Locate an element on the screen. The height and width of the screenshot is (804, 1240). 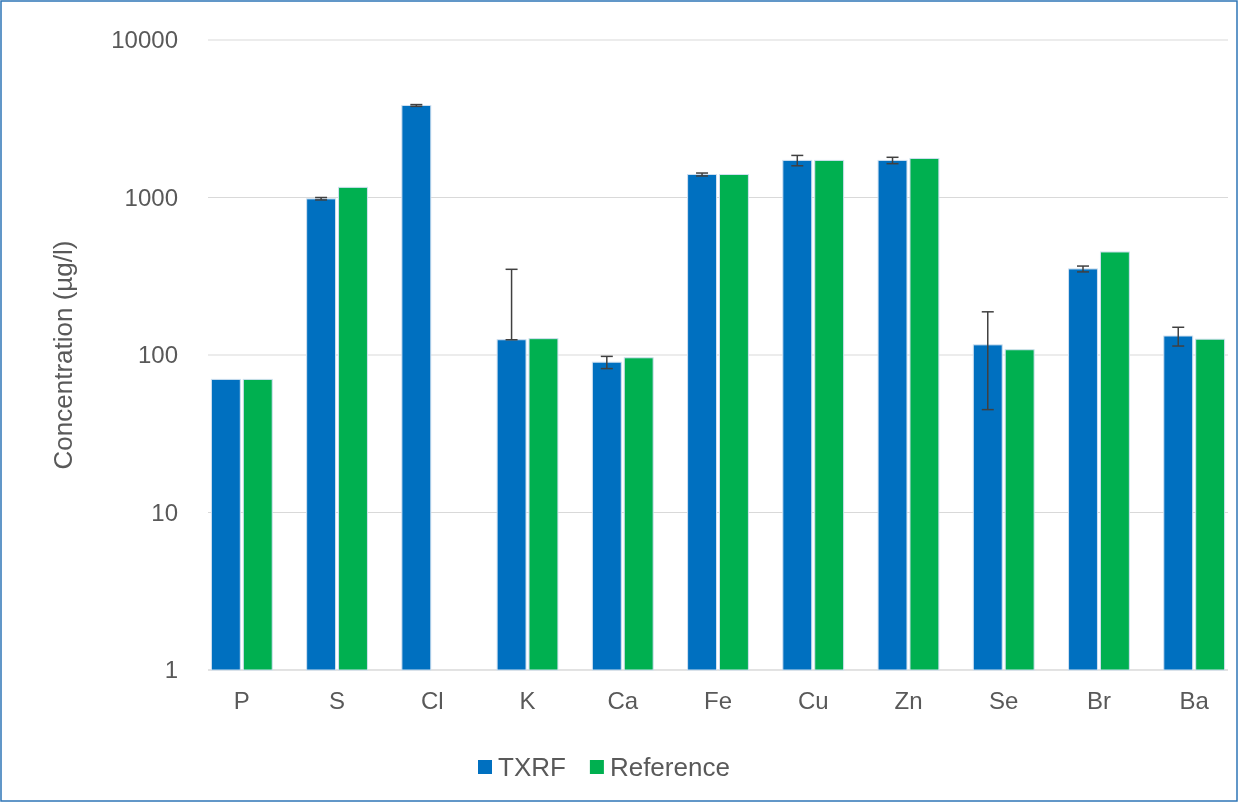
x-tick-label: Br is located at coordinates (1098, 701).